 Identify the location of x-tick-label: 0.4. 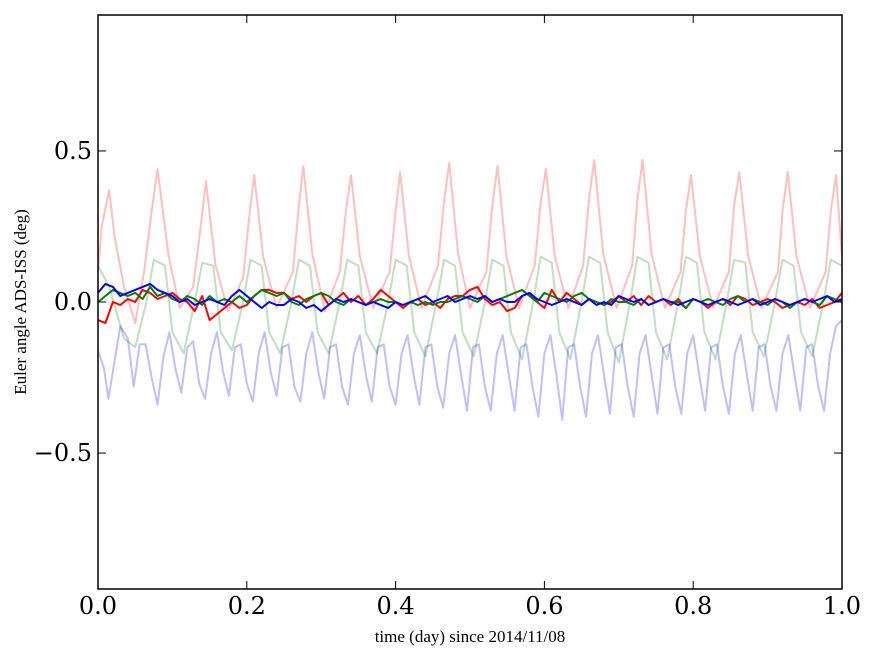
(396, 606).